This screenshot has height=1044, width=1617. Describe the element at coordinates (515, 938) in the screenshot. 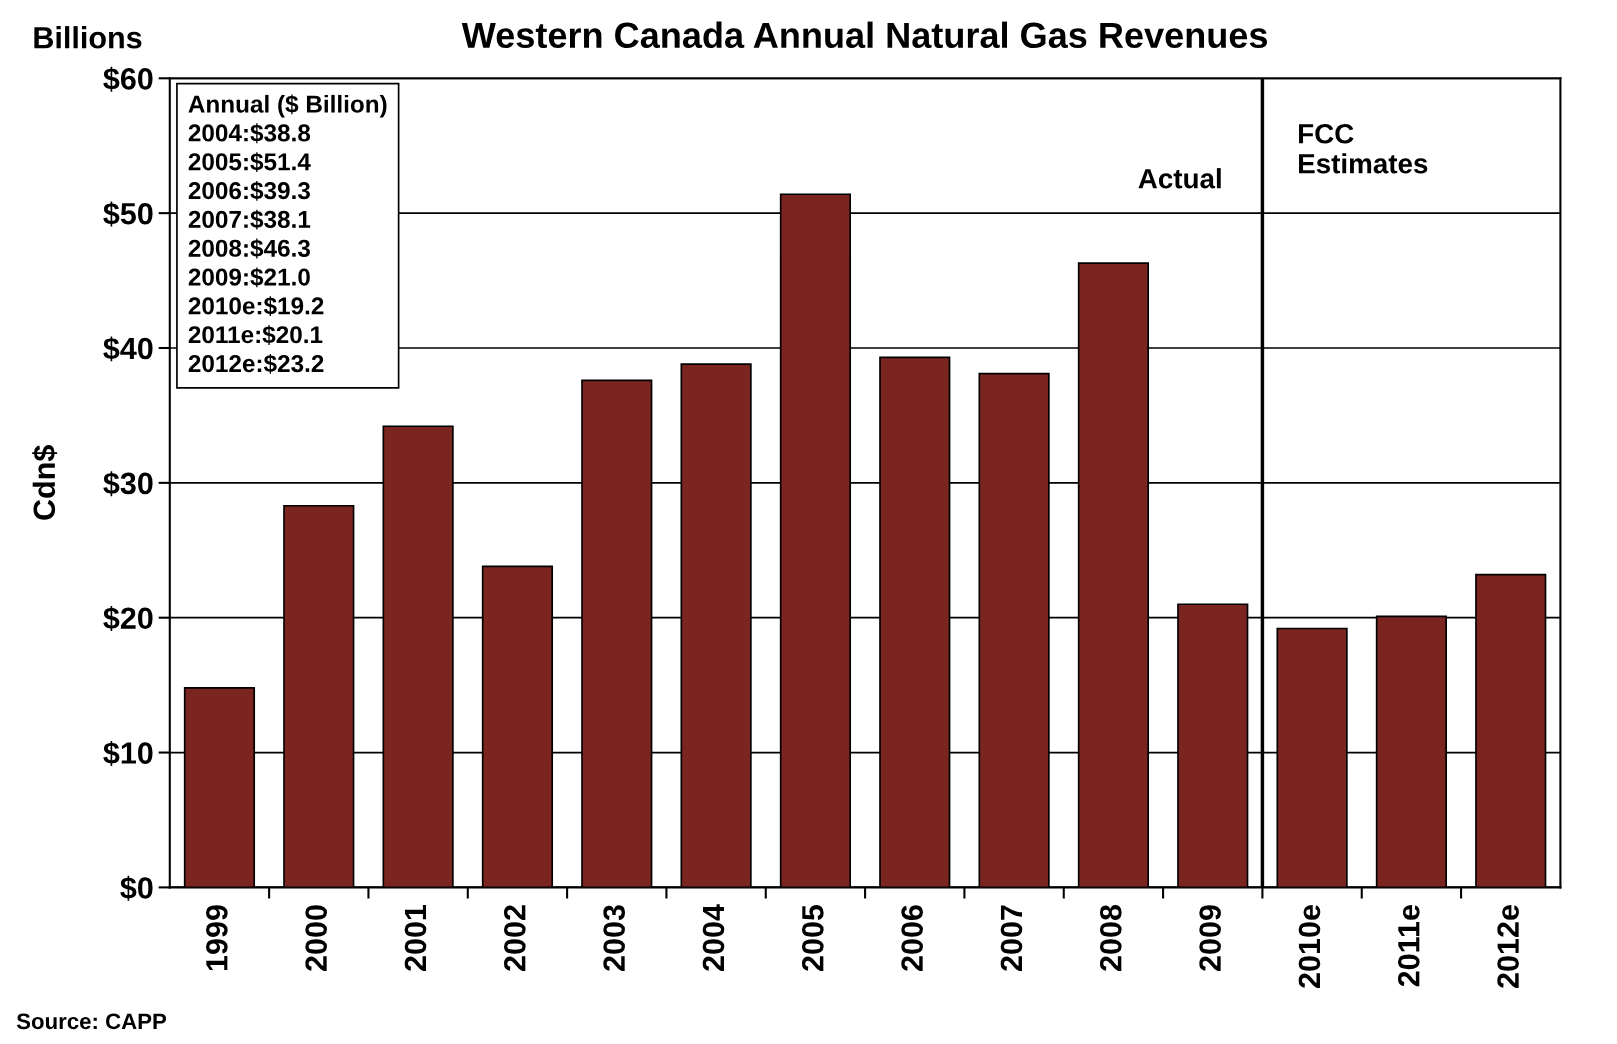

I see `x-tick-label: 2002` at that location.